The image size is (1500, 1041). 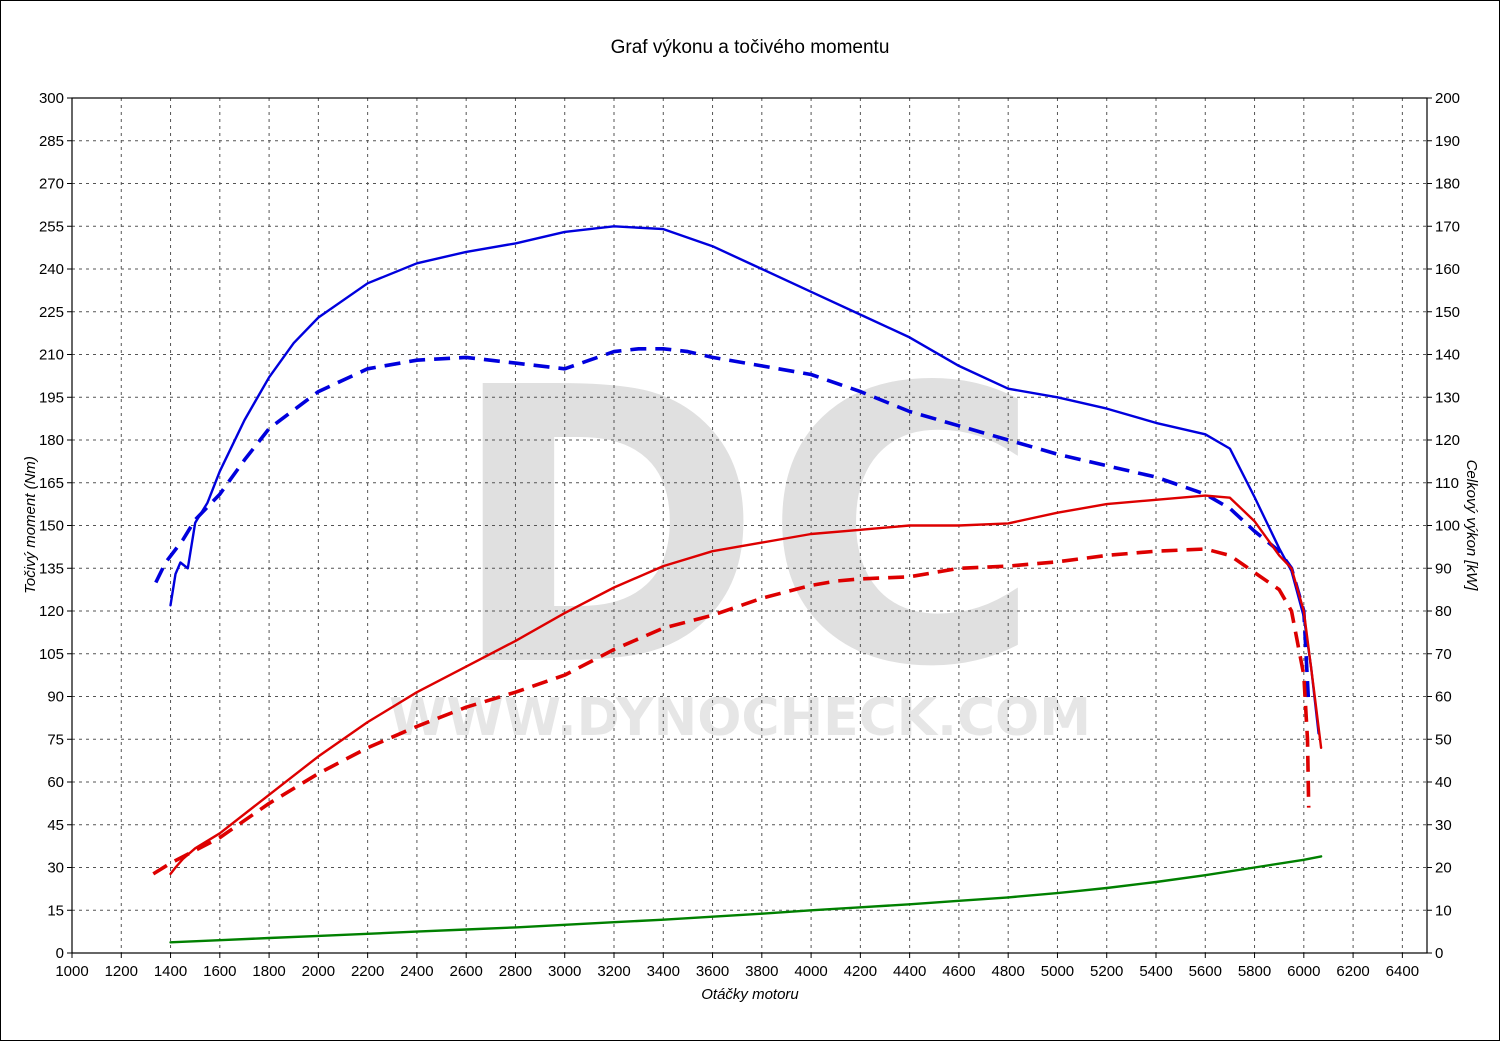 I want to click on y-left-tick-label: 240, so click(x=51, y=269).